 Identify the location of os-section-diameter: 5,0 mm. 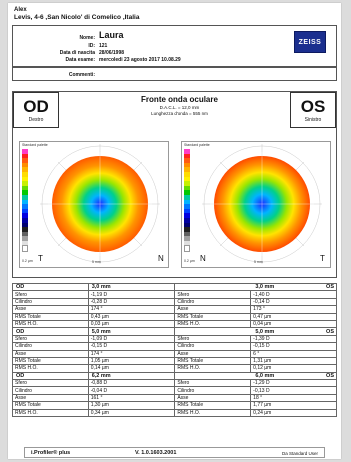
(265, 331).